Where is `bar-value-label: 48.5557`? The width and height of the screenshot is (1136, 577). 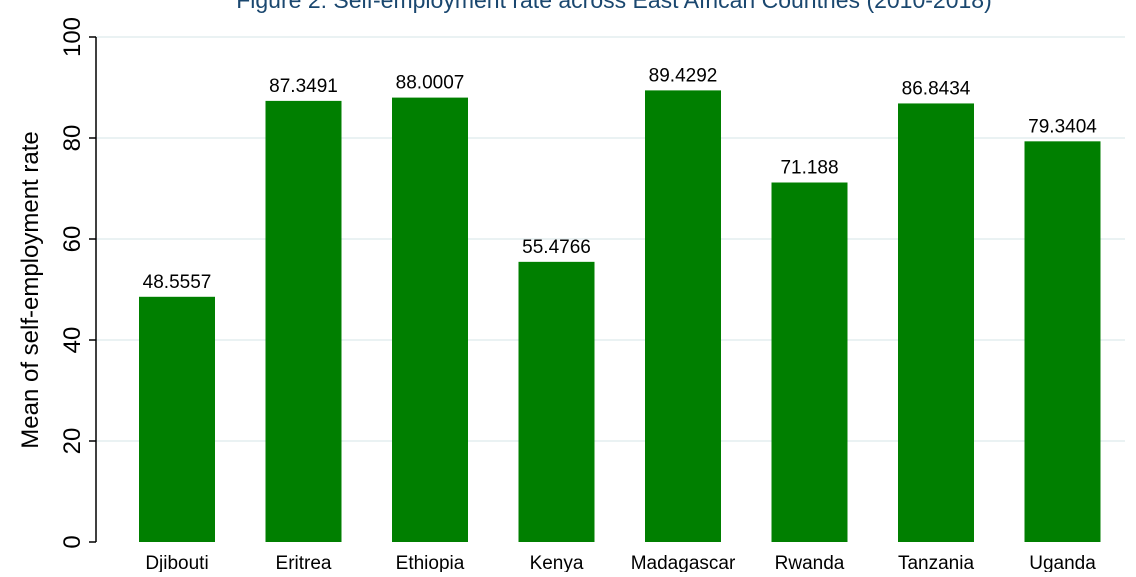 bar-value-label: 48.5557 is located at coordinates (177, 282).